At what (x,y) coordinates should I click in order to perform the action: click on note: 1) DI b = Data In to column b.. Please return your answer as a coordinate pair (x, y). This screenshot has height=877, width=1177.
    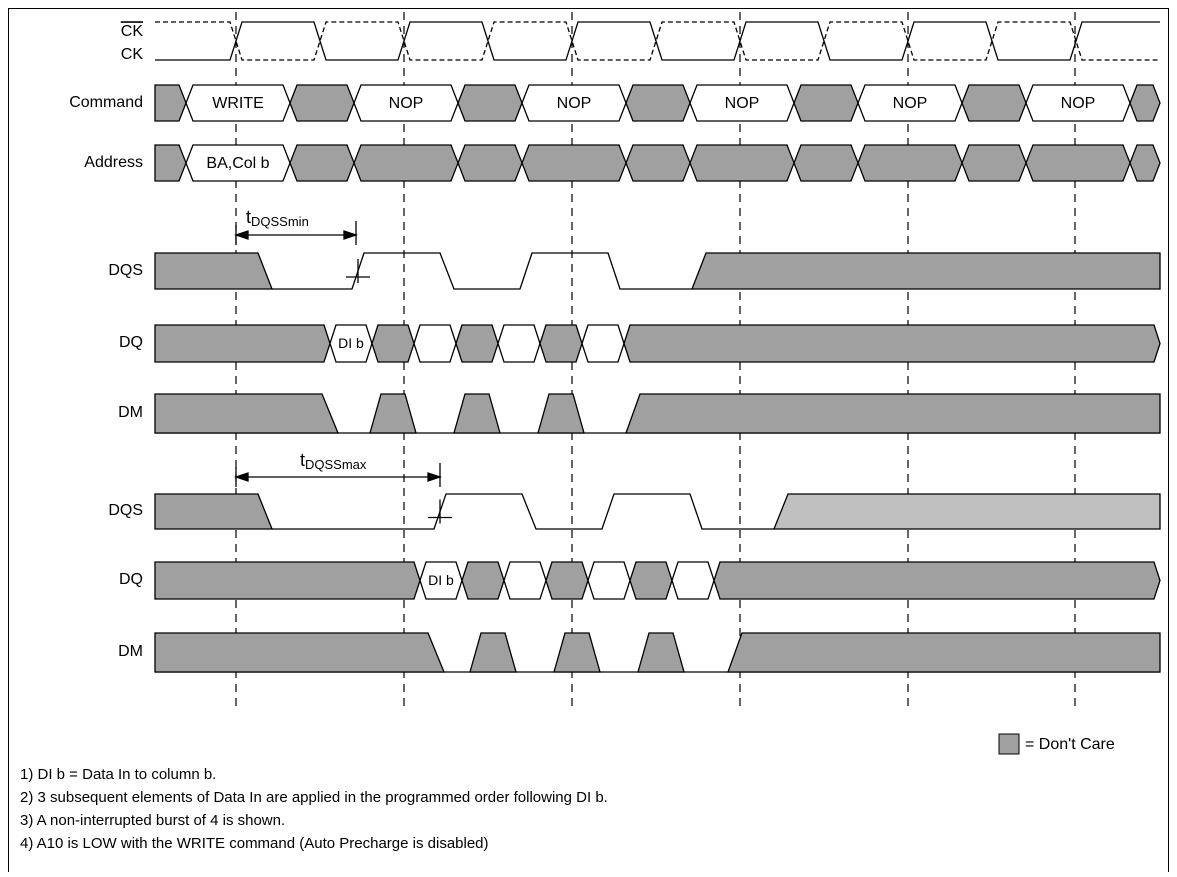
    Looking at the image, I should click on (118, 774).